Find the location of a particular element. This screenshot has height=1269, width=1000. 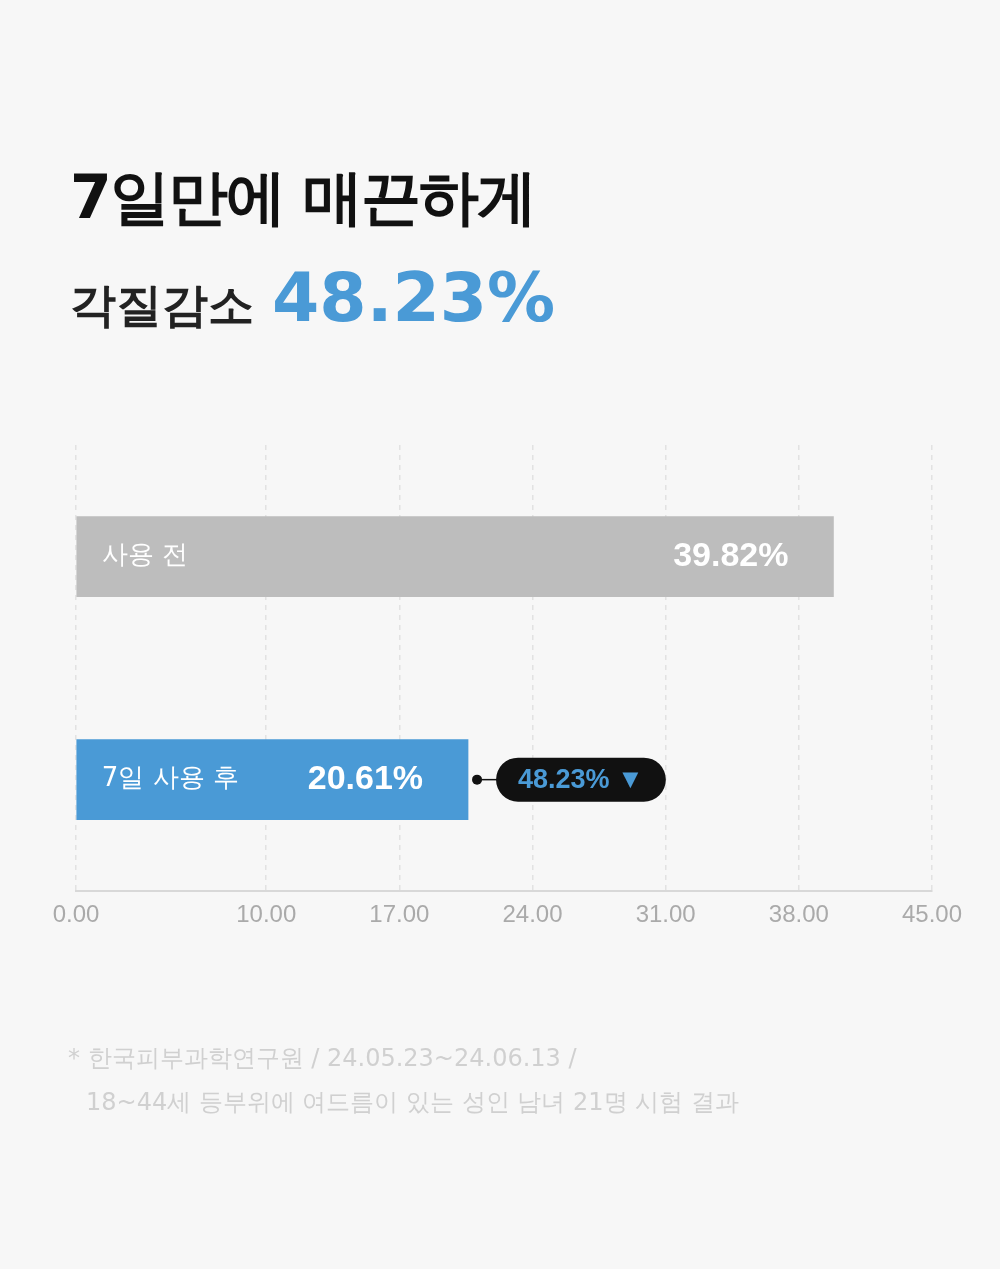

y-tick-label: 7일 사용 후 is located at coordinates (170, 777).